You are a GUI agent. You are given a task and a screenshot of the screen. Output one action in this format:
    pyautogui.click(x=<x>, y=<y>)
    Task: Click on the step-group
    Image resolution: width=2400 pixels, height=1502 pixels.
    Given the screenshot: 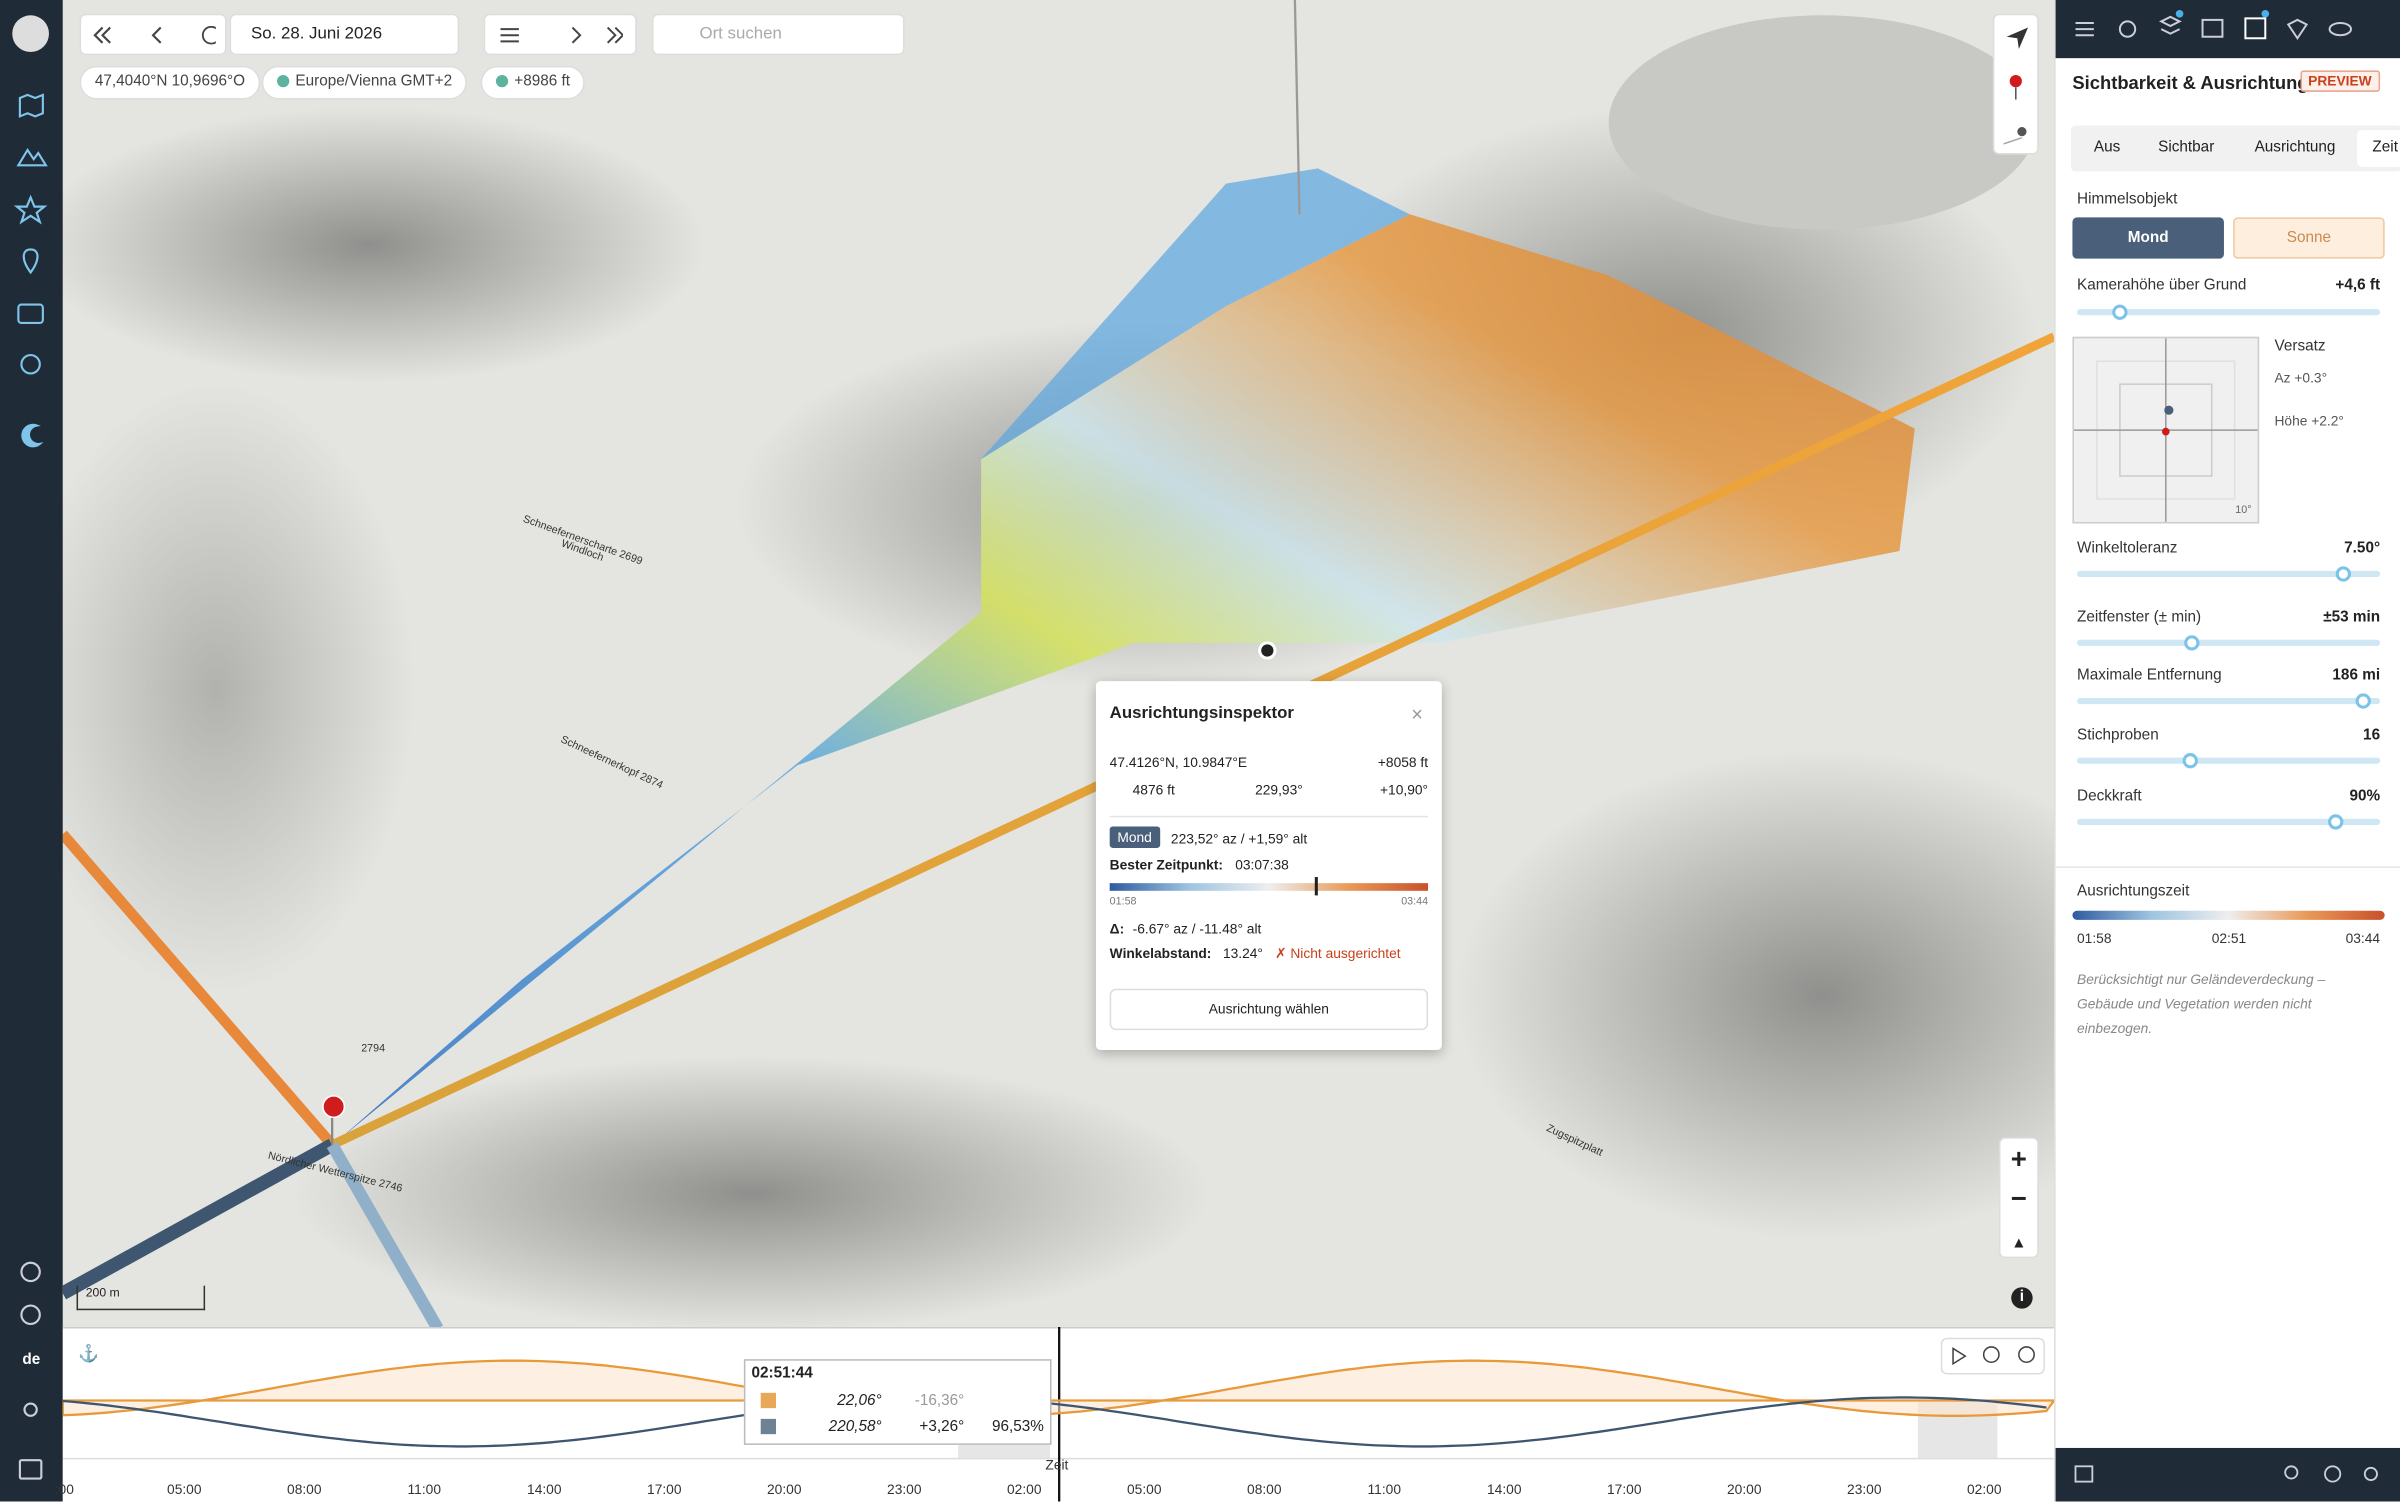 What is the action you would take?
    pyautogui.click(x=560, y=34)
    